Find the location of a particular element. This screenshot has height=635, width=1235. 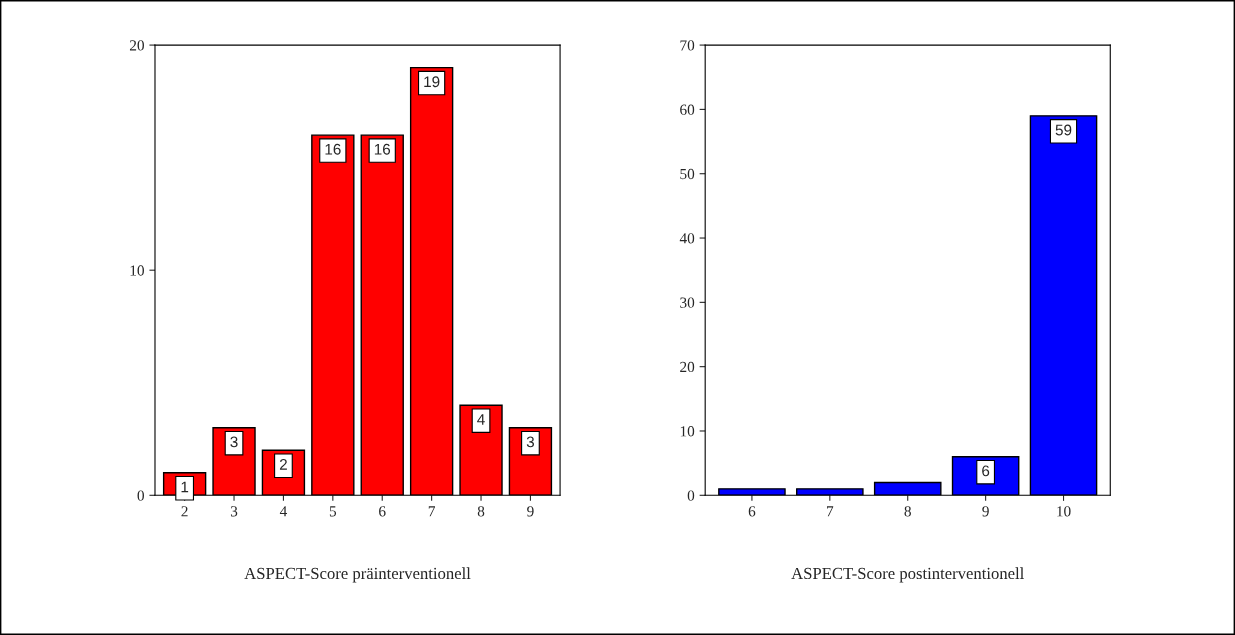

y-tick-label: 40 is located at coordinates (687, 238).